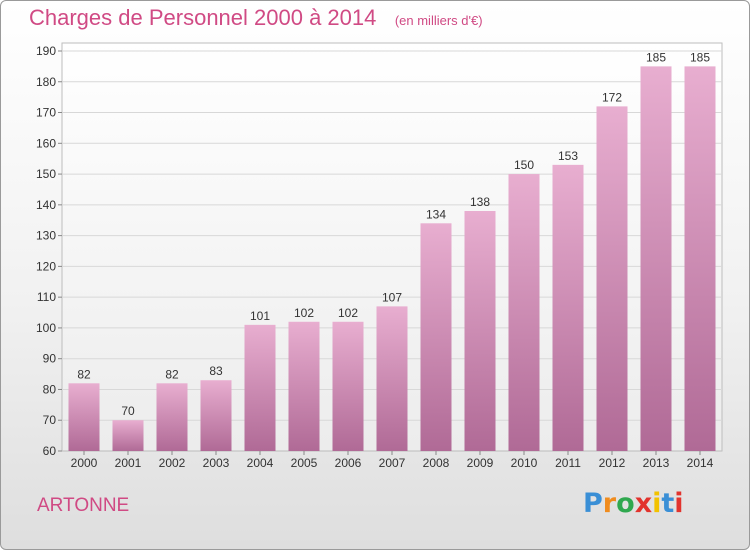  I want to click on x-tick-label: 2006, so click(348, 463).